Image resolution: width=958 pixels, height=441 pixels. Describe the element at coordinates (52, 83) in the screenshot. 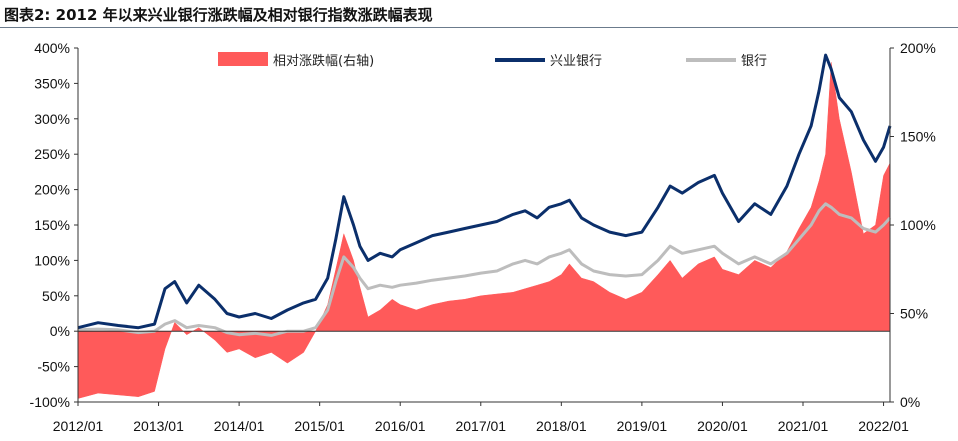

I see `left-y-tick-label: 350%` at that location.